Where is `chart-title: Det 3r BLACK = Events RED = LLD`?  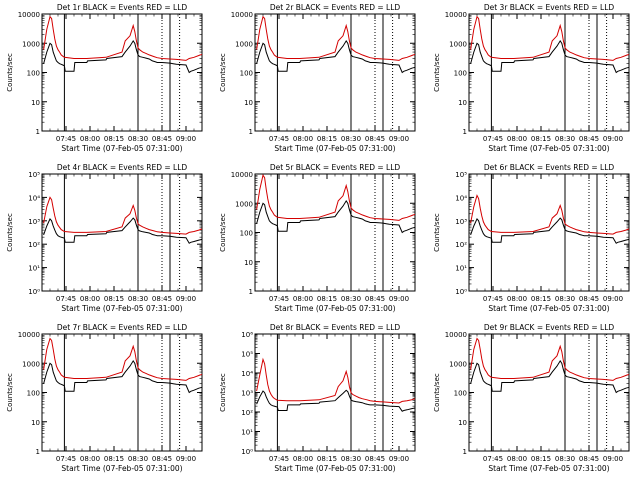
chart-title: Det 3r BLACK = Events RED = LLD is located at coordinates (549, 7).